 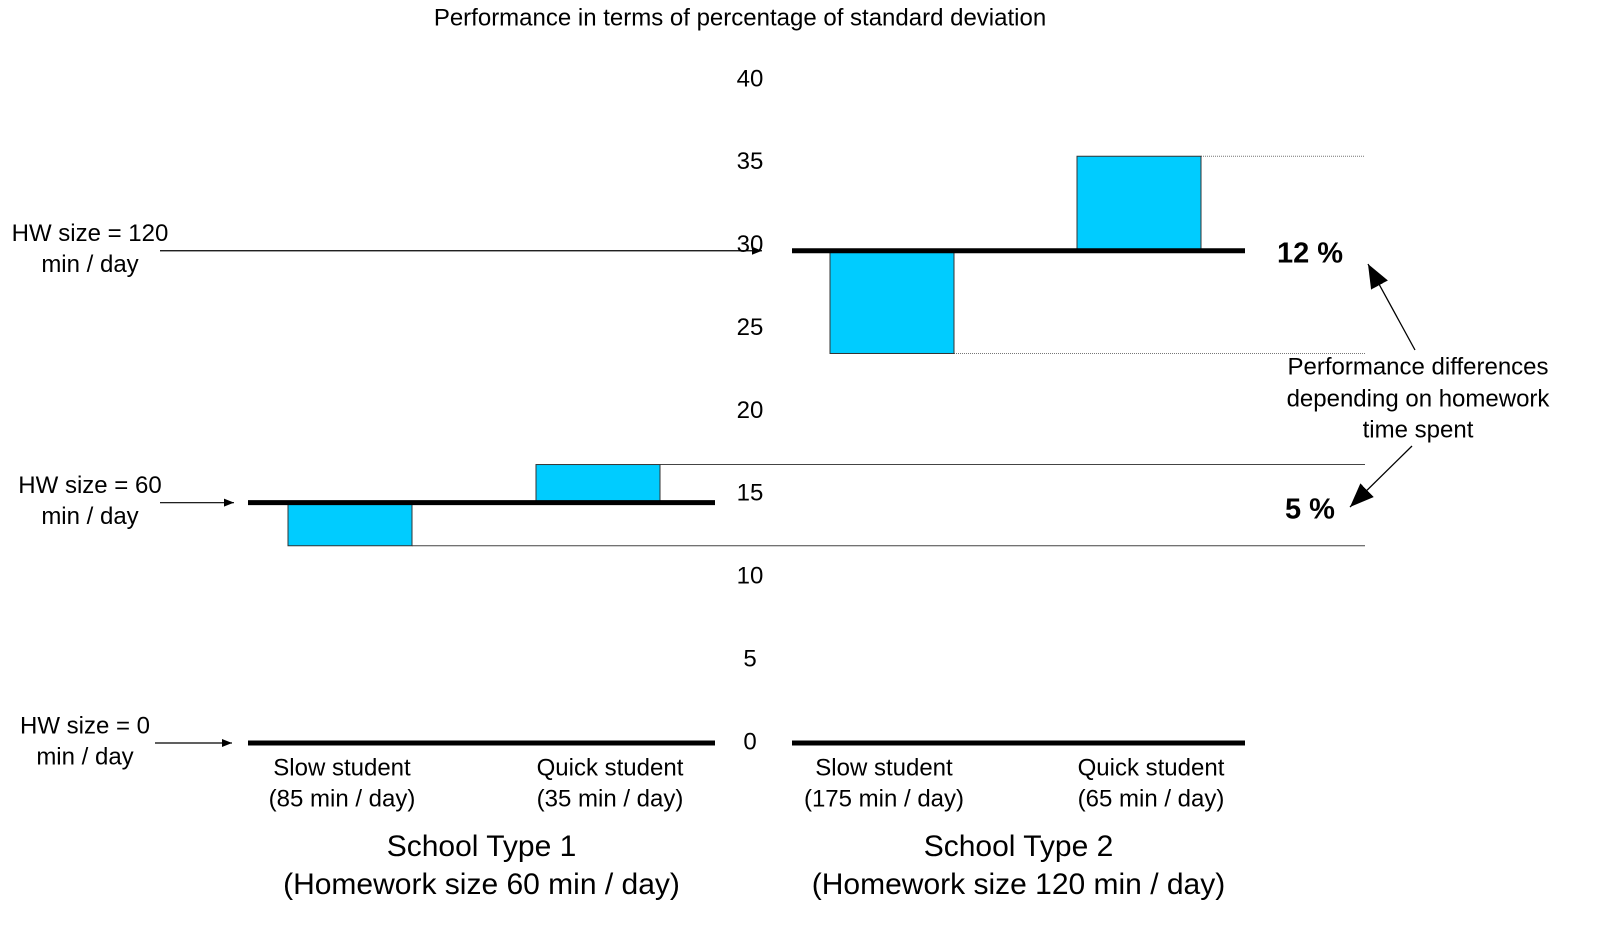 I want to click on group-label: (Homework size 120 min / day), so click(x=1018, y=884).